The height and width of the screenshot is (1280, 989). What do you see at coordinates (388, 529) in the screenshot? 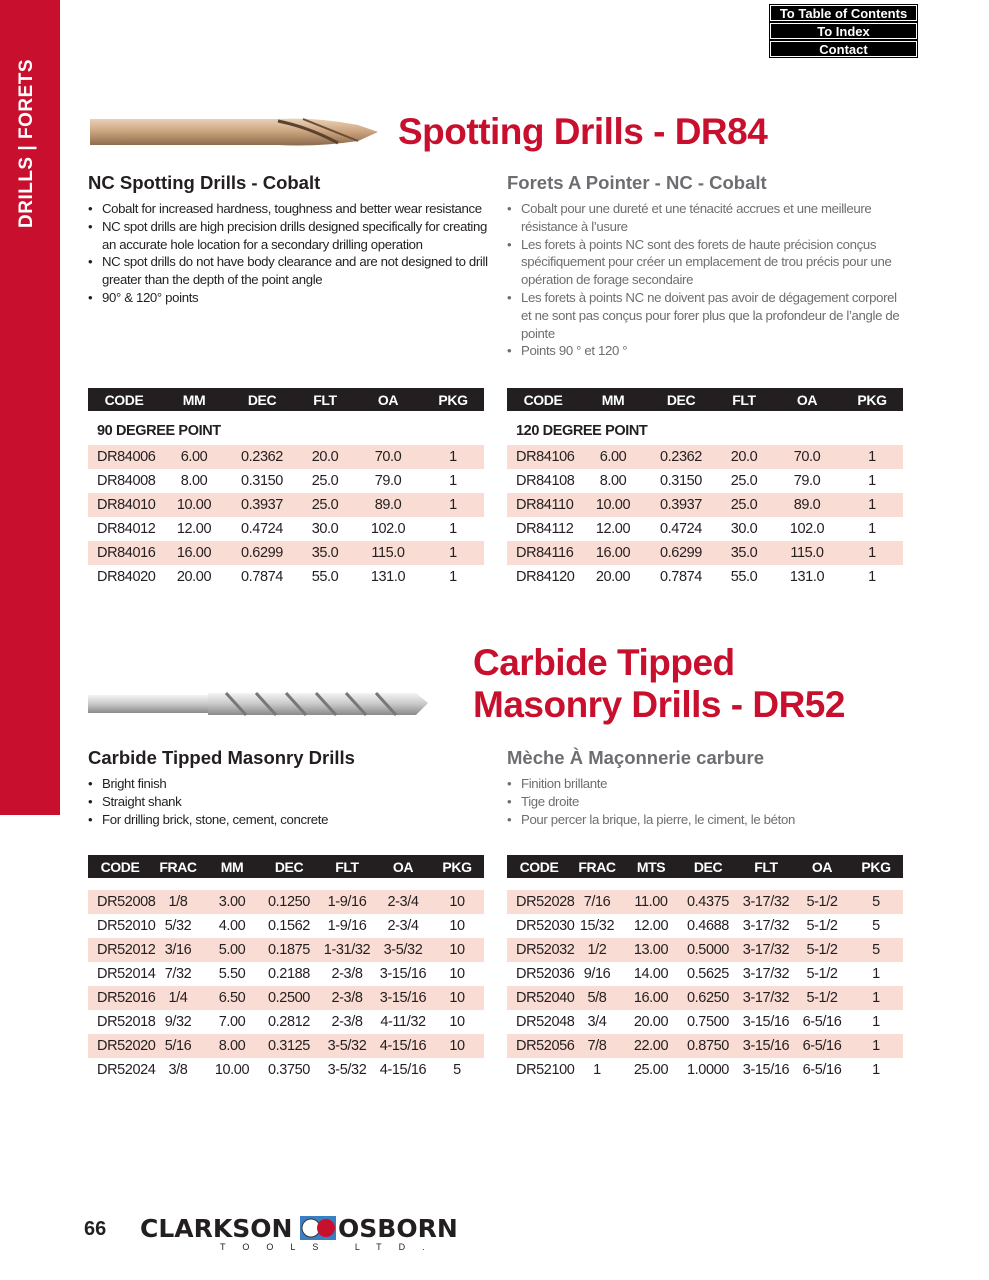
I see `cell-oa: 102.0` at bounding box center [388, 529].